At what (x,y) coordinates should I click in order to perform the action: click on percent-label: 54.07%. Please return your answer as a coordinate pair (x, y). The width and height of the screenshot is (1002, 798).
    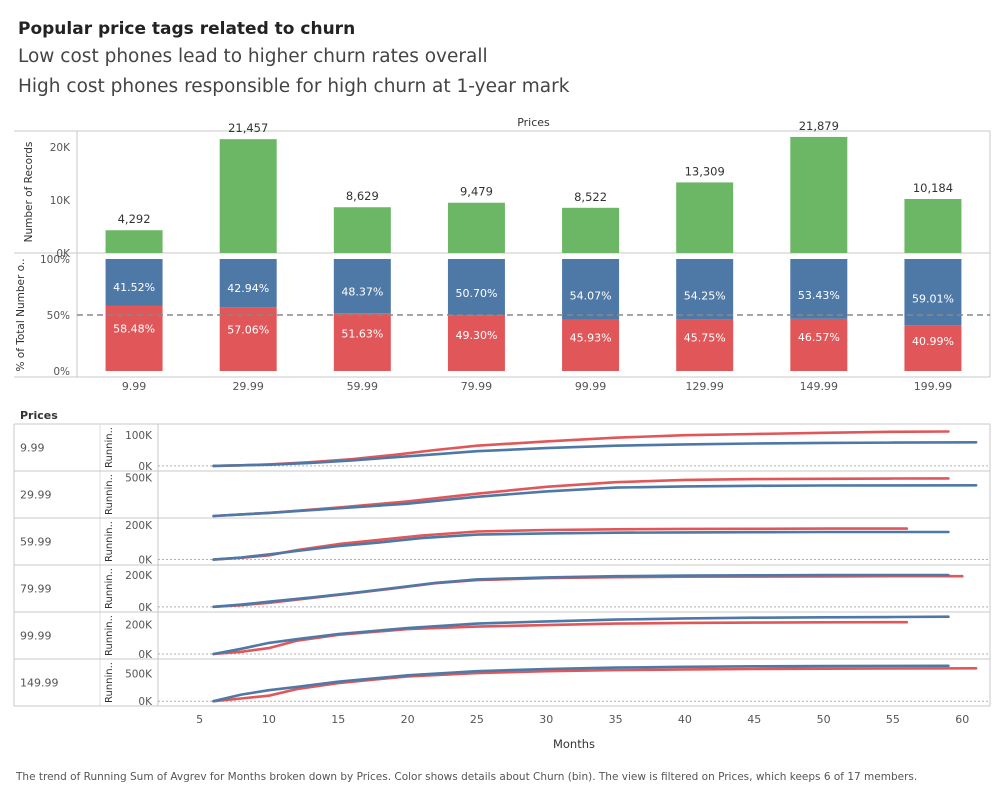
    Looking at the image, I should click on (591, 295).